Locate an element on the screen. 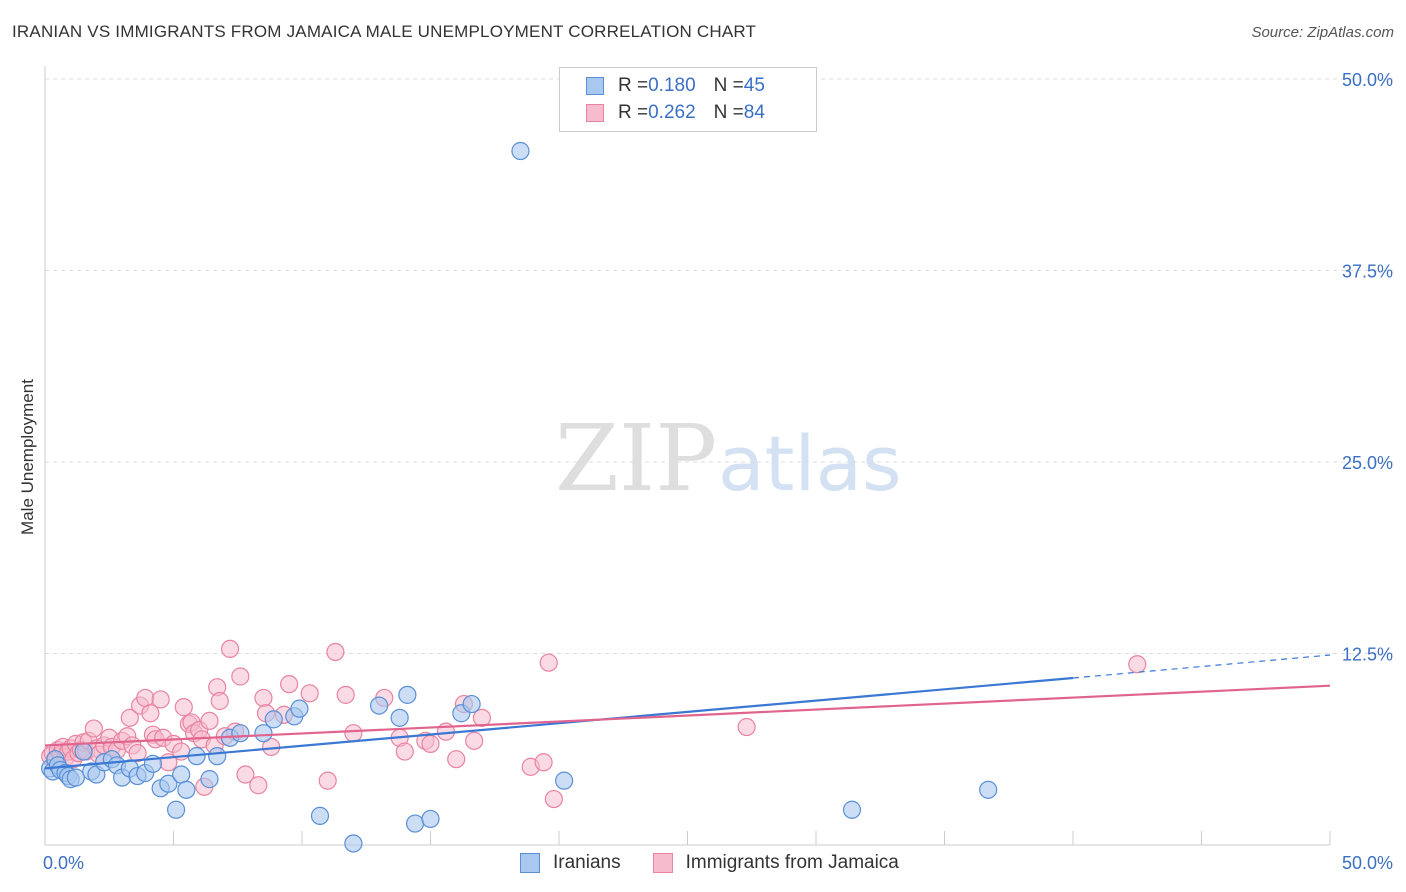  legend-row-iranians: R = 0.180 N = 45 is located at coordinates (675, 86).